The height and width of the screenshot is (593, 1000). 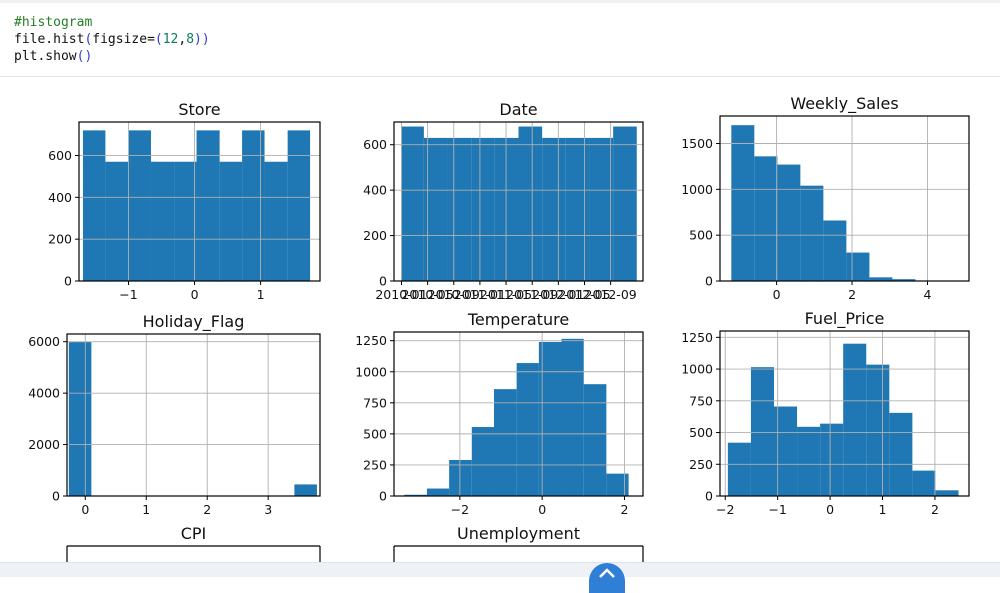 What do you see at coordinates (480, 294) in the screenshot?
I see `date-x-tick-label: 2011-01` at bounding box center [480, 294].